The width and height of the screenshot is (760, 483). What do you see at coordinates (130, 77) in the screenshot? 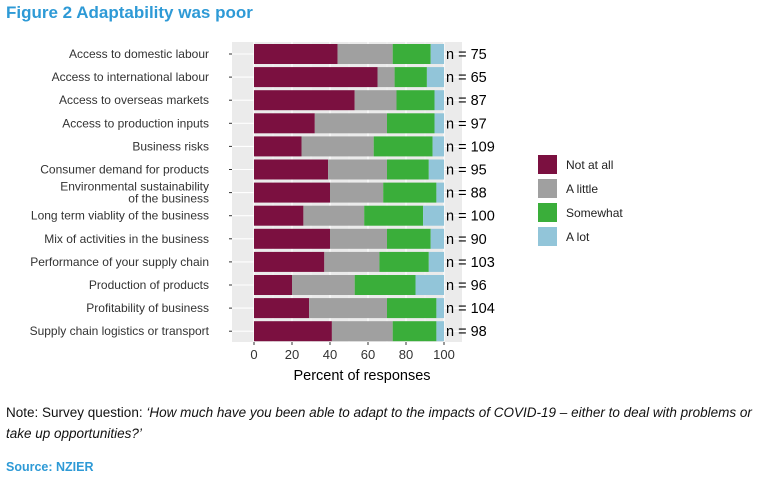
I see `category-label: Access to international labour` at bounding box center [130, 77].